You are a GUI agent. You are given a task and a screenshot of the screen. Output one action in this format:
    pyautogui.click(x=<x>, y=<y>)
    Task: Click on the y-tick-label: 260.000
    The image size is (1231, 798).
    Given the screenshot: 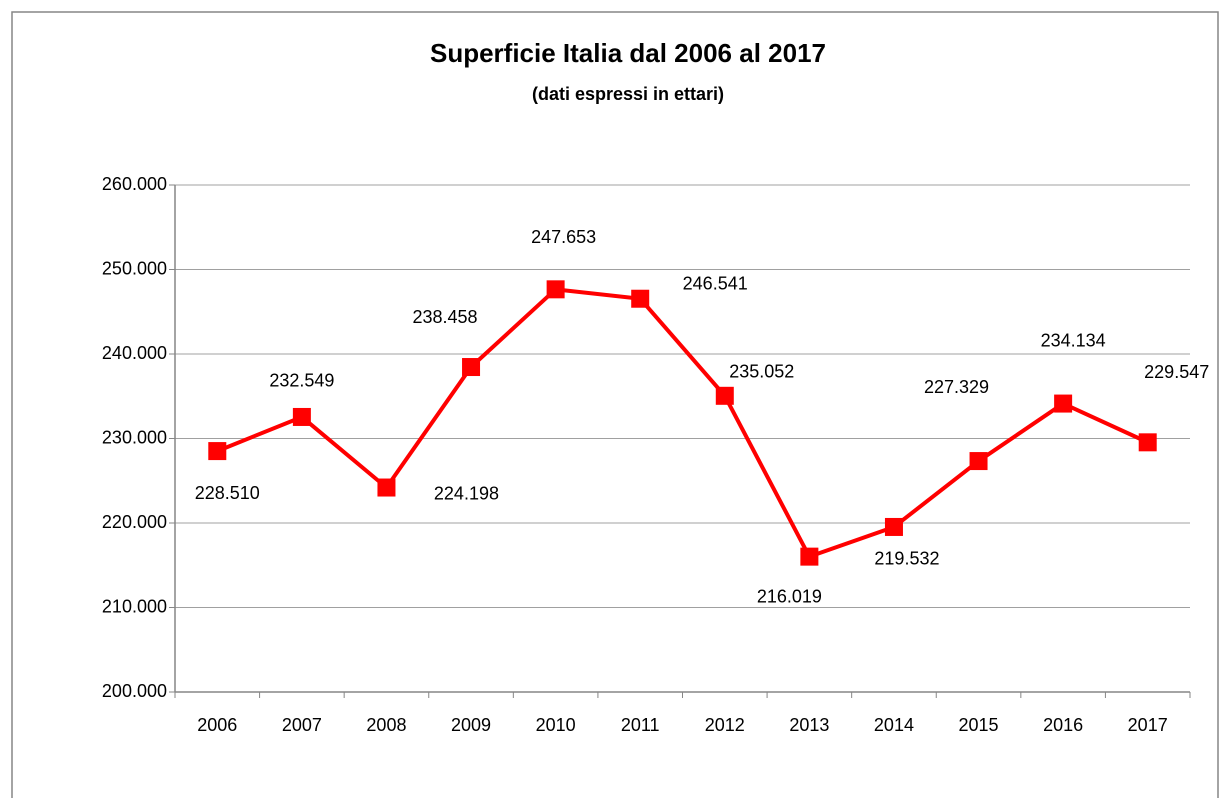 What is the action you would take?
    pyautogui.click(x=134, y=184)
    